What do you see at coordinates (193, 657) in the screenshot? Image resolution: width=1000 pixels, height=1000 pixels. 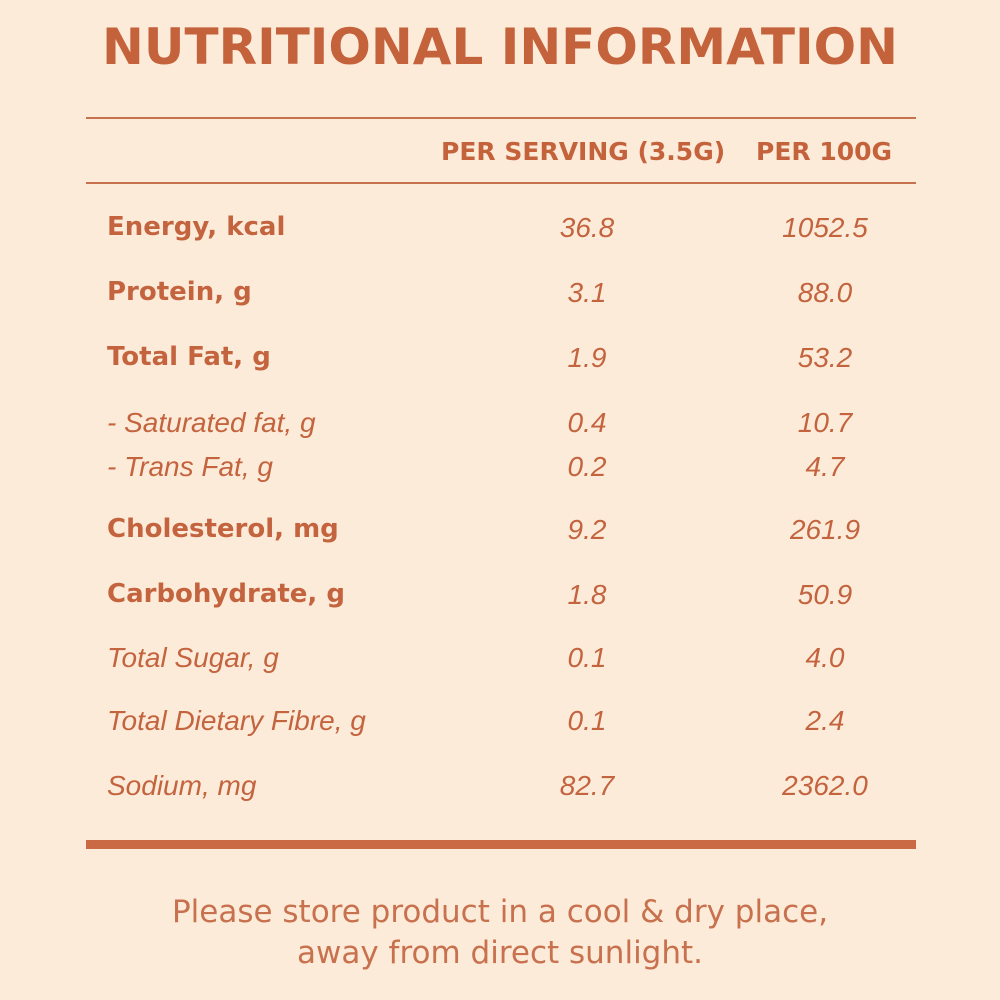 I see `row-label: Total Sugar, g` at bounding box center [193, 657].